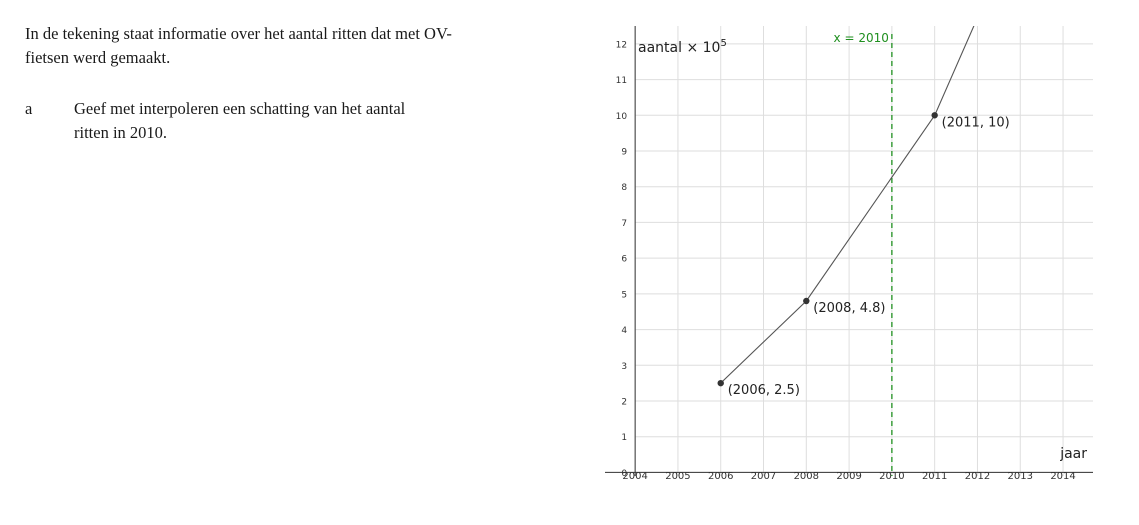  I want to click on x-tick-label: 2006, so click(720, 476).